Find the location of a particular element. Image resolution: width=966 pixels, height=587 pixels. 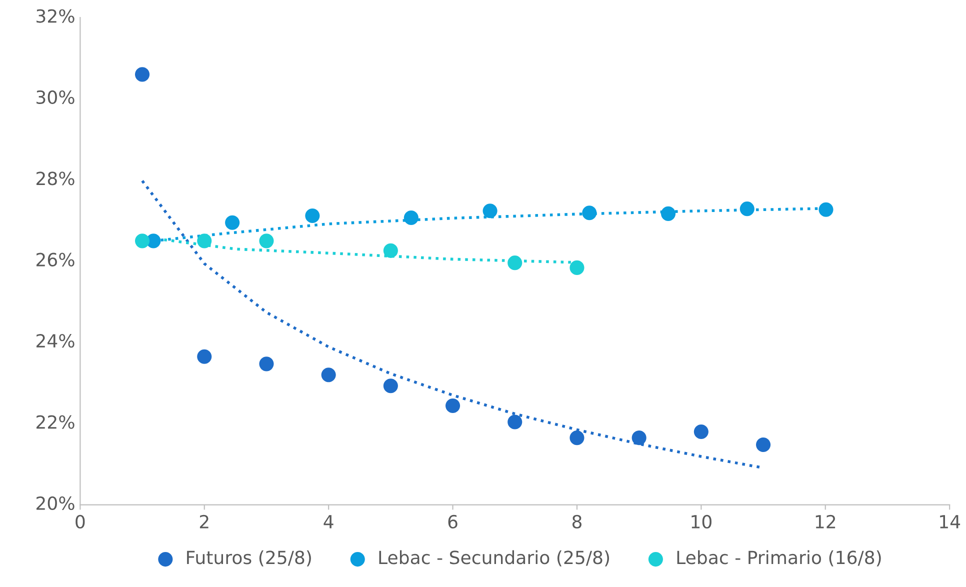

legend-label: Futuros (25/8) is located at coordinates (249, 558).